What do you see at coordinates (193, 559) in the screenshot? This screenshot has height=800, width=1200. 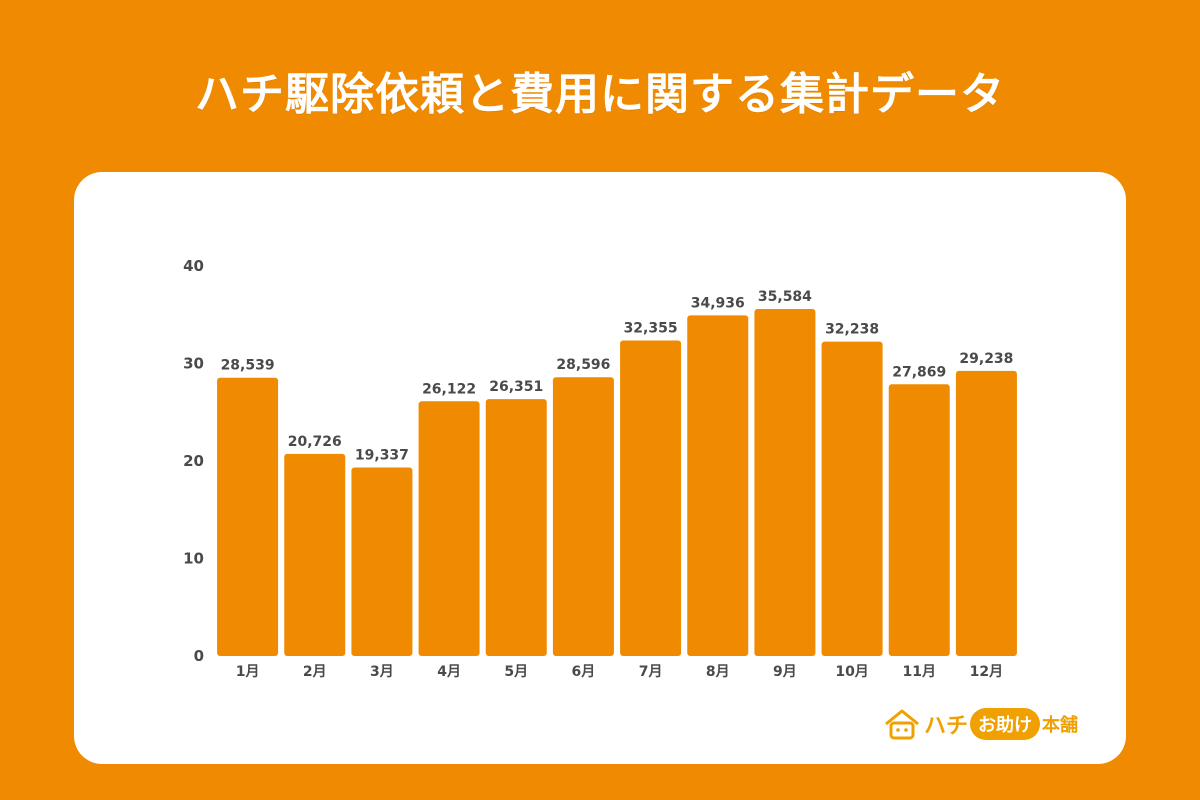 I see `y-tick-label: 10` at bounding box center [193, 559].